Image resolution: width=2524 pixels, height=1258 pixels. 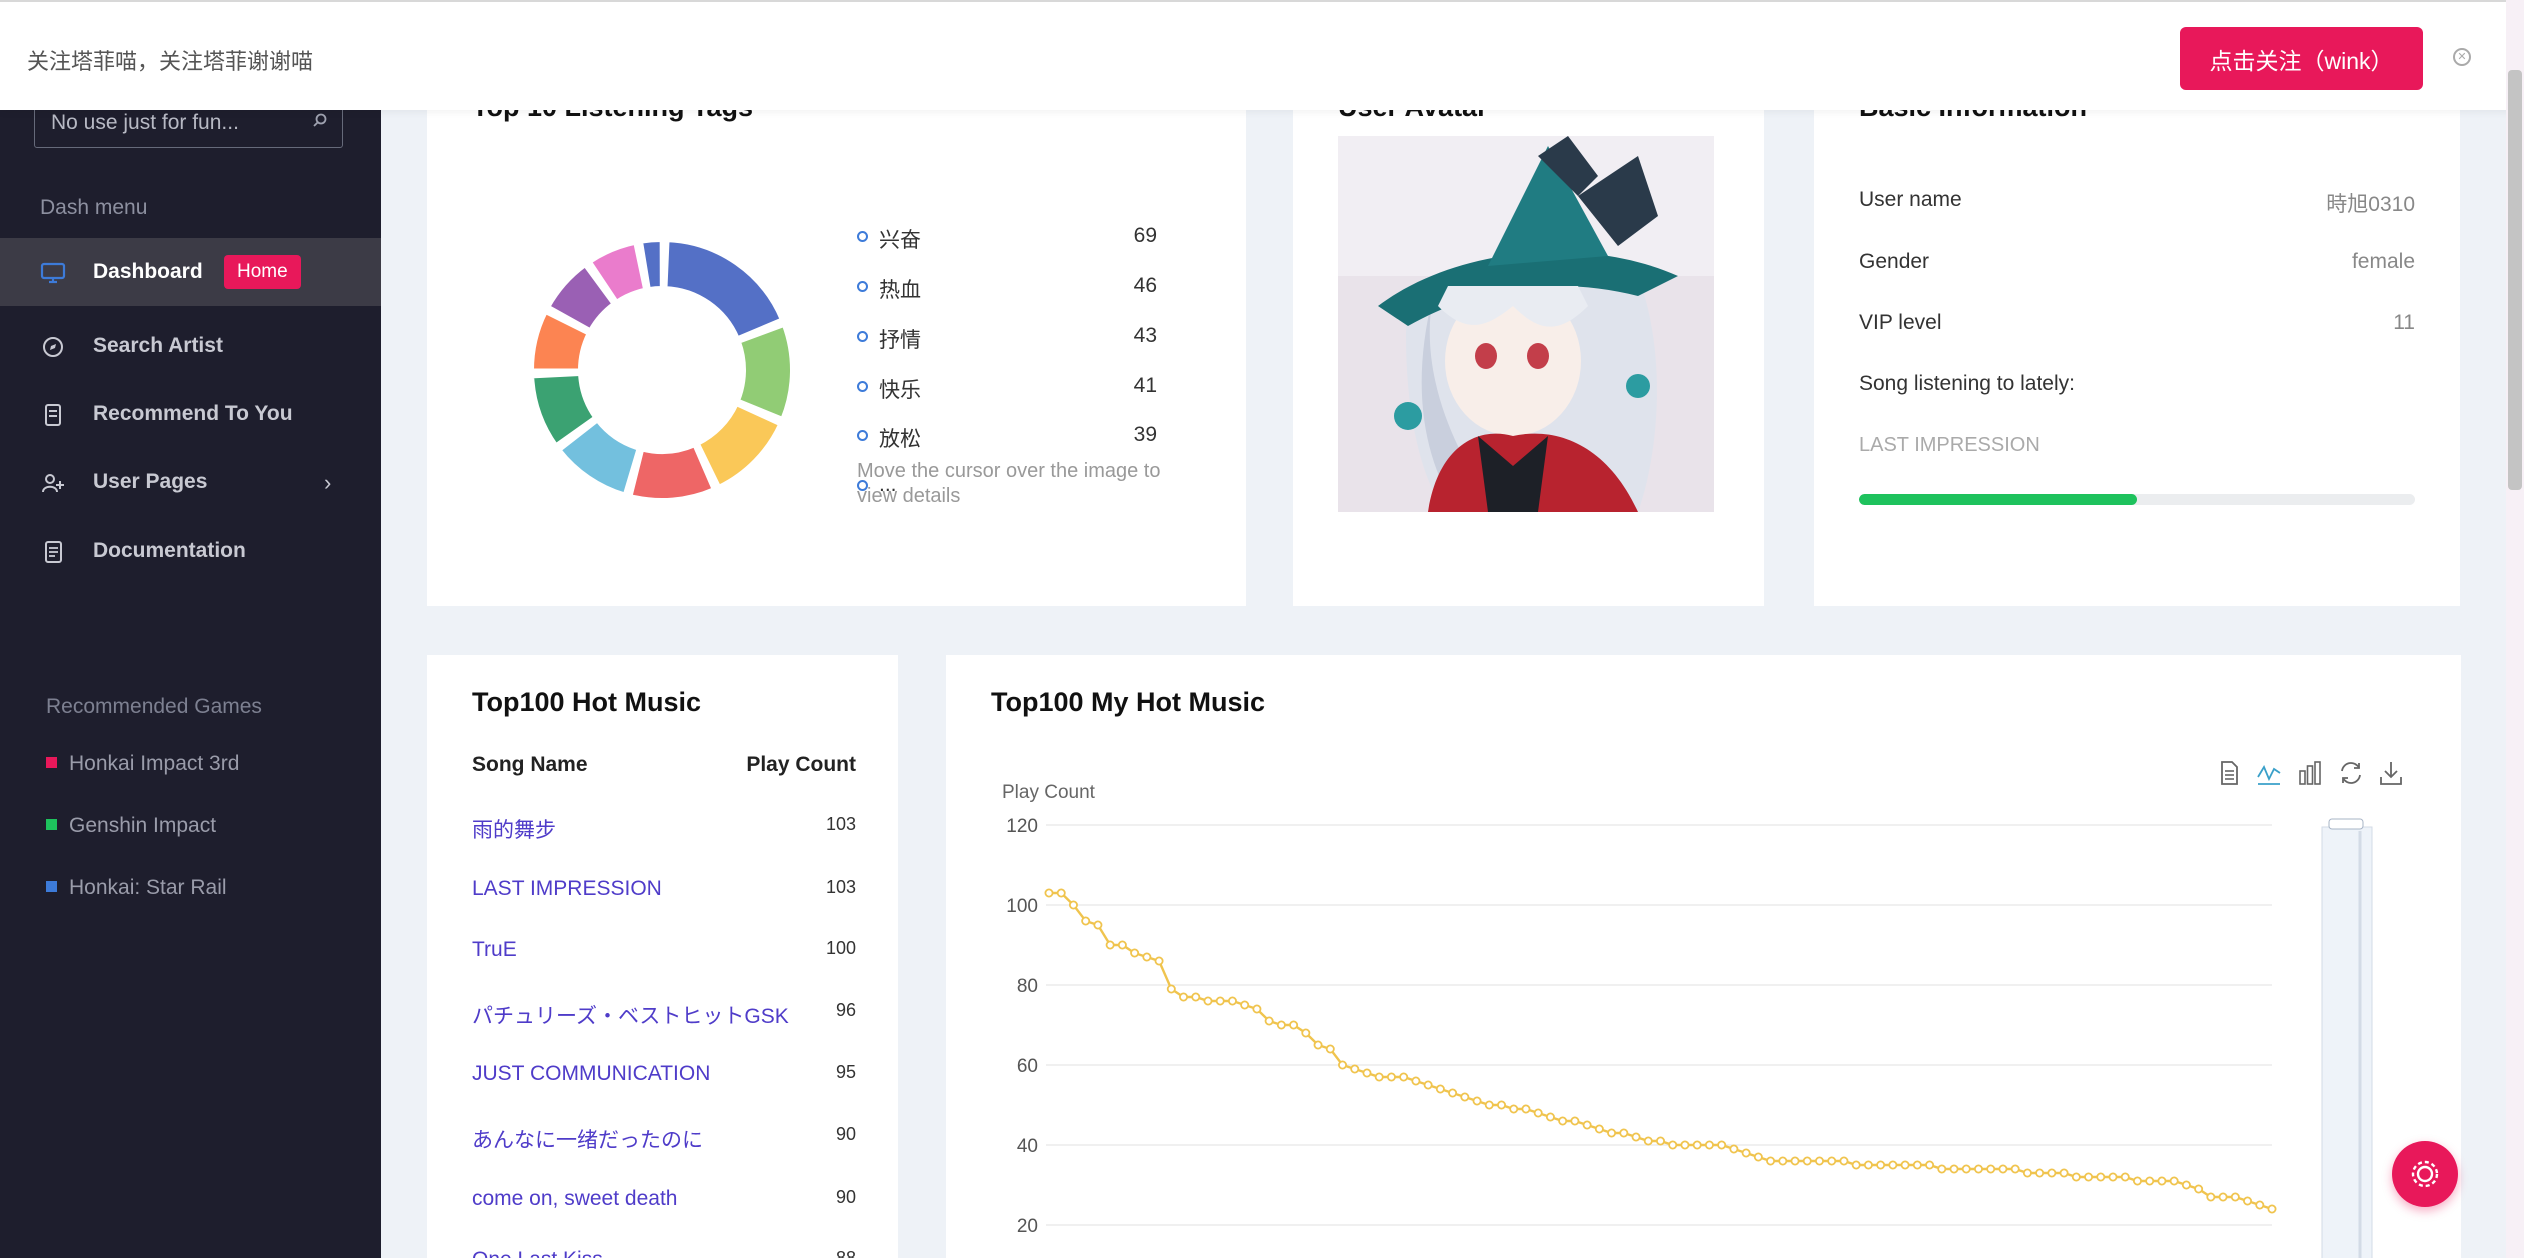 I want to click on tag-legend-item: 抒情 43, so click(x=1032, y=337).